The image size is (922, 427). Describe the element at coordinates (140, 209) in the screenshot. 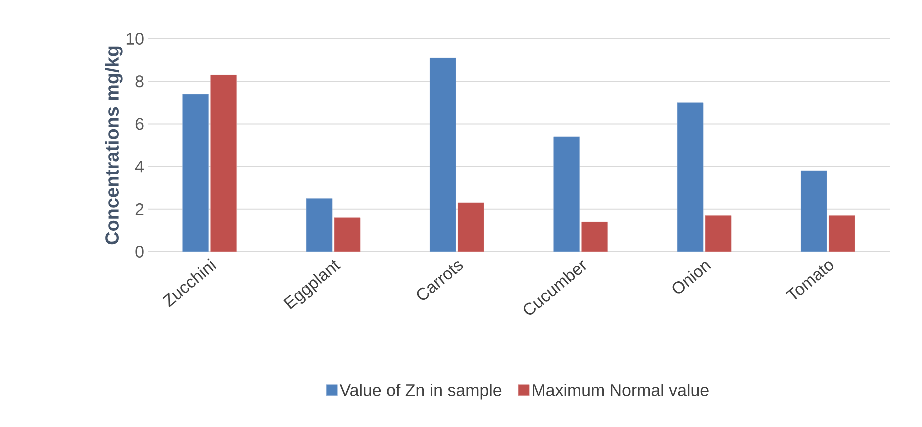

I see `y-tick-label: 2` at that location.